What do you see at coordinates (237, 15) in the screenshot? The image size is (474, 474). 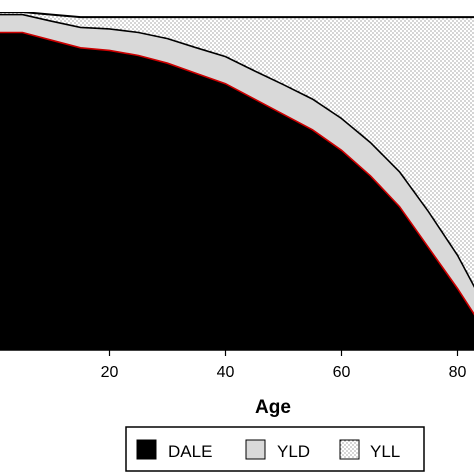 I see `line-total` at bounding box center [237, 15].